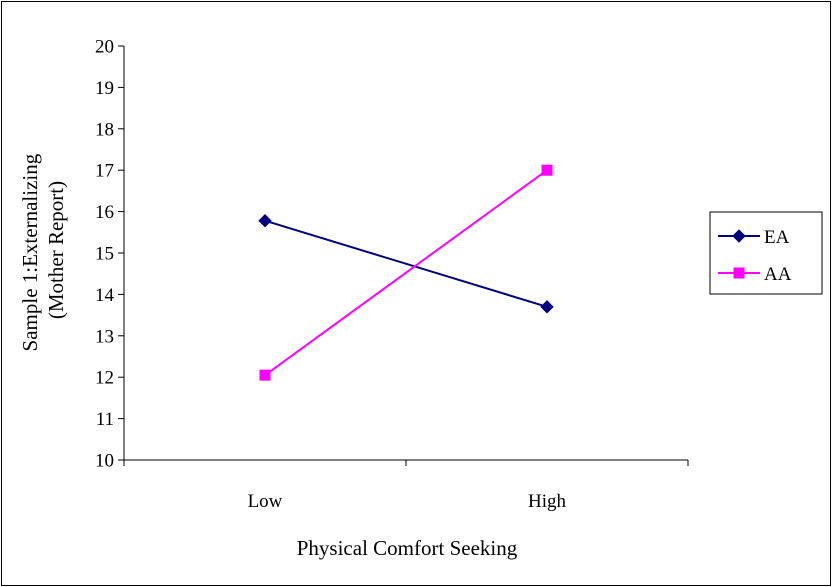 The height and width of the screenshot is (587, 832). What do you see at coordinates (104, 461) in the screenshot?
I see `y-tick-label: 10` at bounding box center [104, 461].